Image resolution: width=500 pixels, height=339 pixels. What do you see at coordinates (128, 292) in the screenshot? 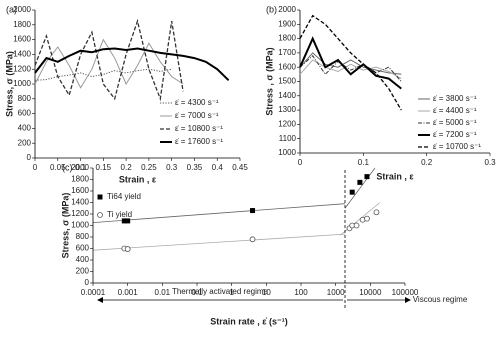
I see `x-tick-label: 0.001` at bounding box center [128, 292].